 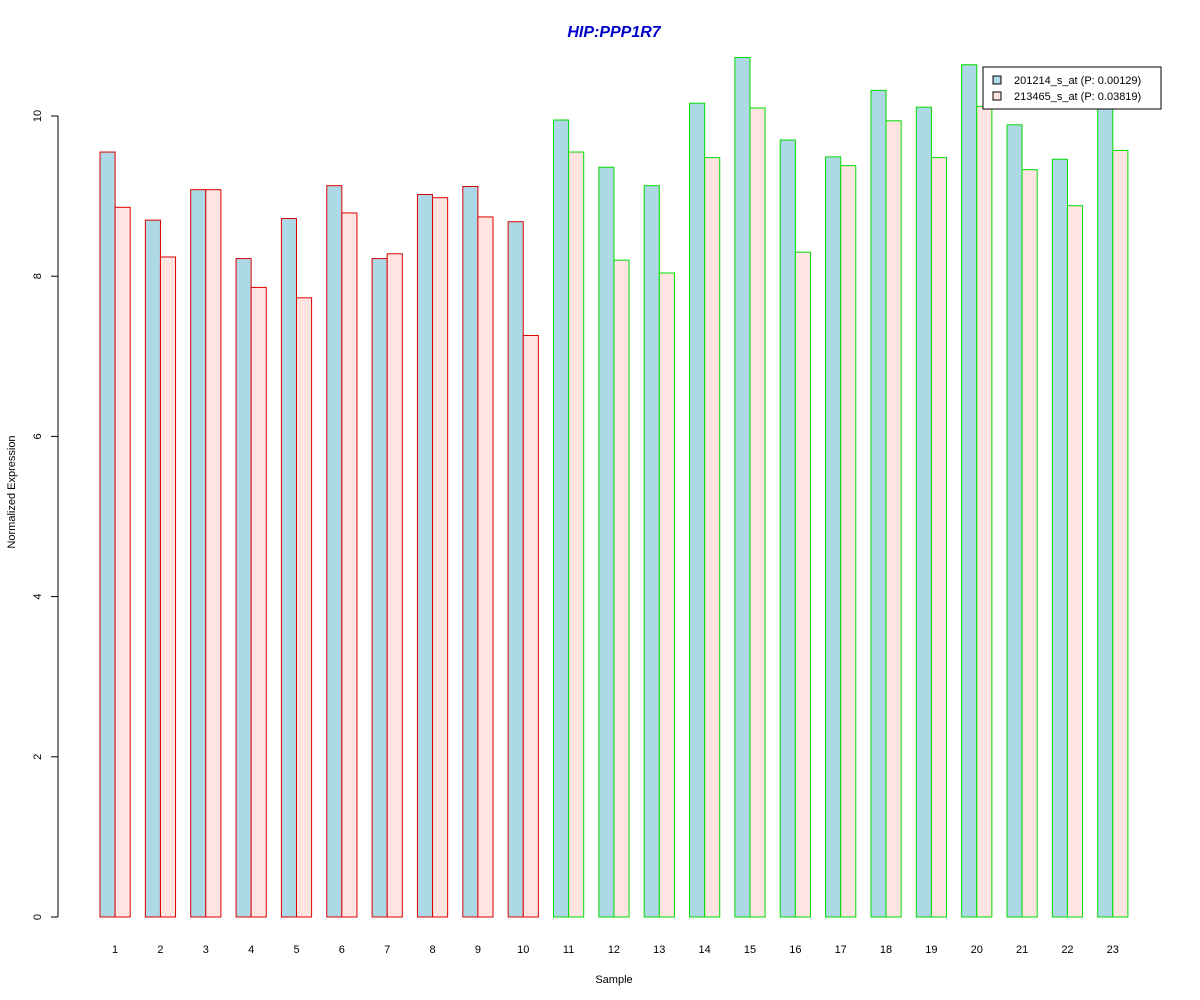 I want to click on x-tick-label: 19, so click(x=931, y=950).